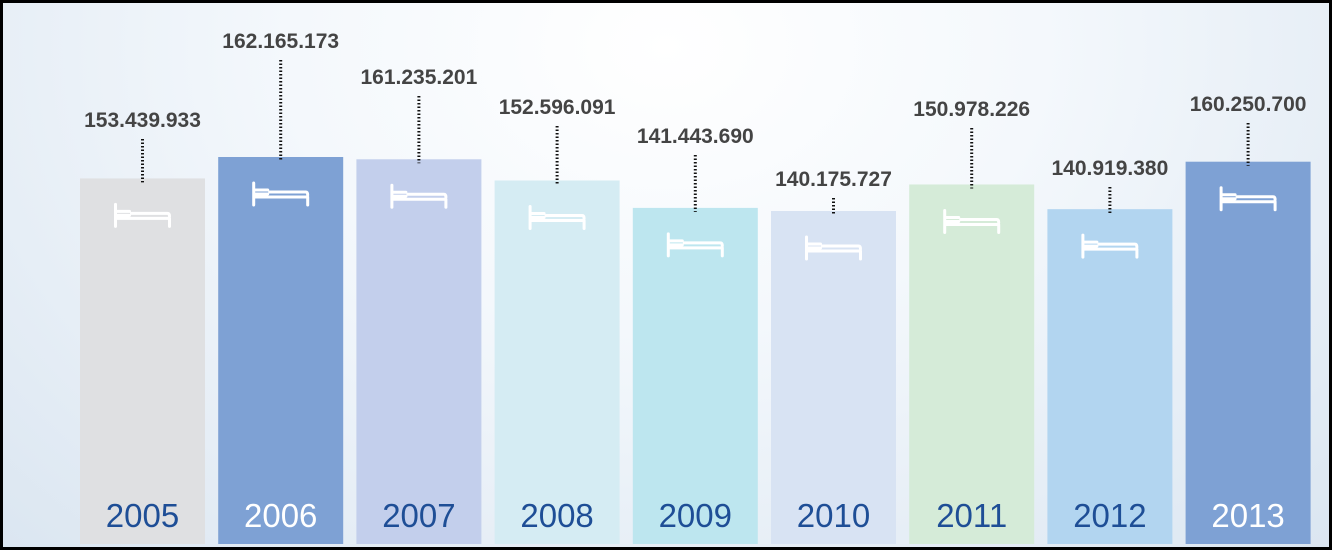 The width and height of the screenshot is (1332, 550). I want to click on bar-2008, so click(557, 362).